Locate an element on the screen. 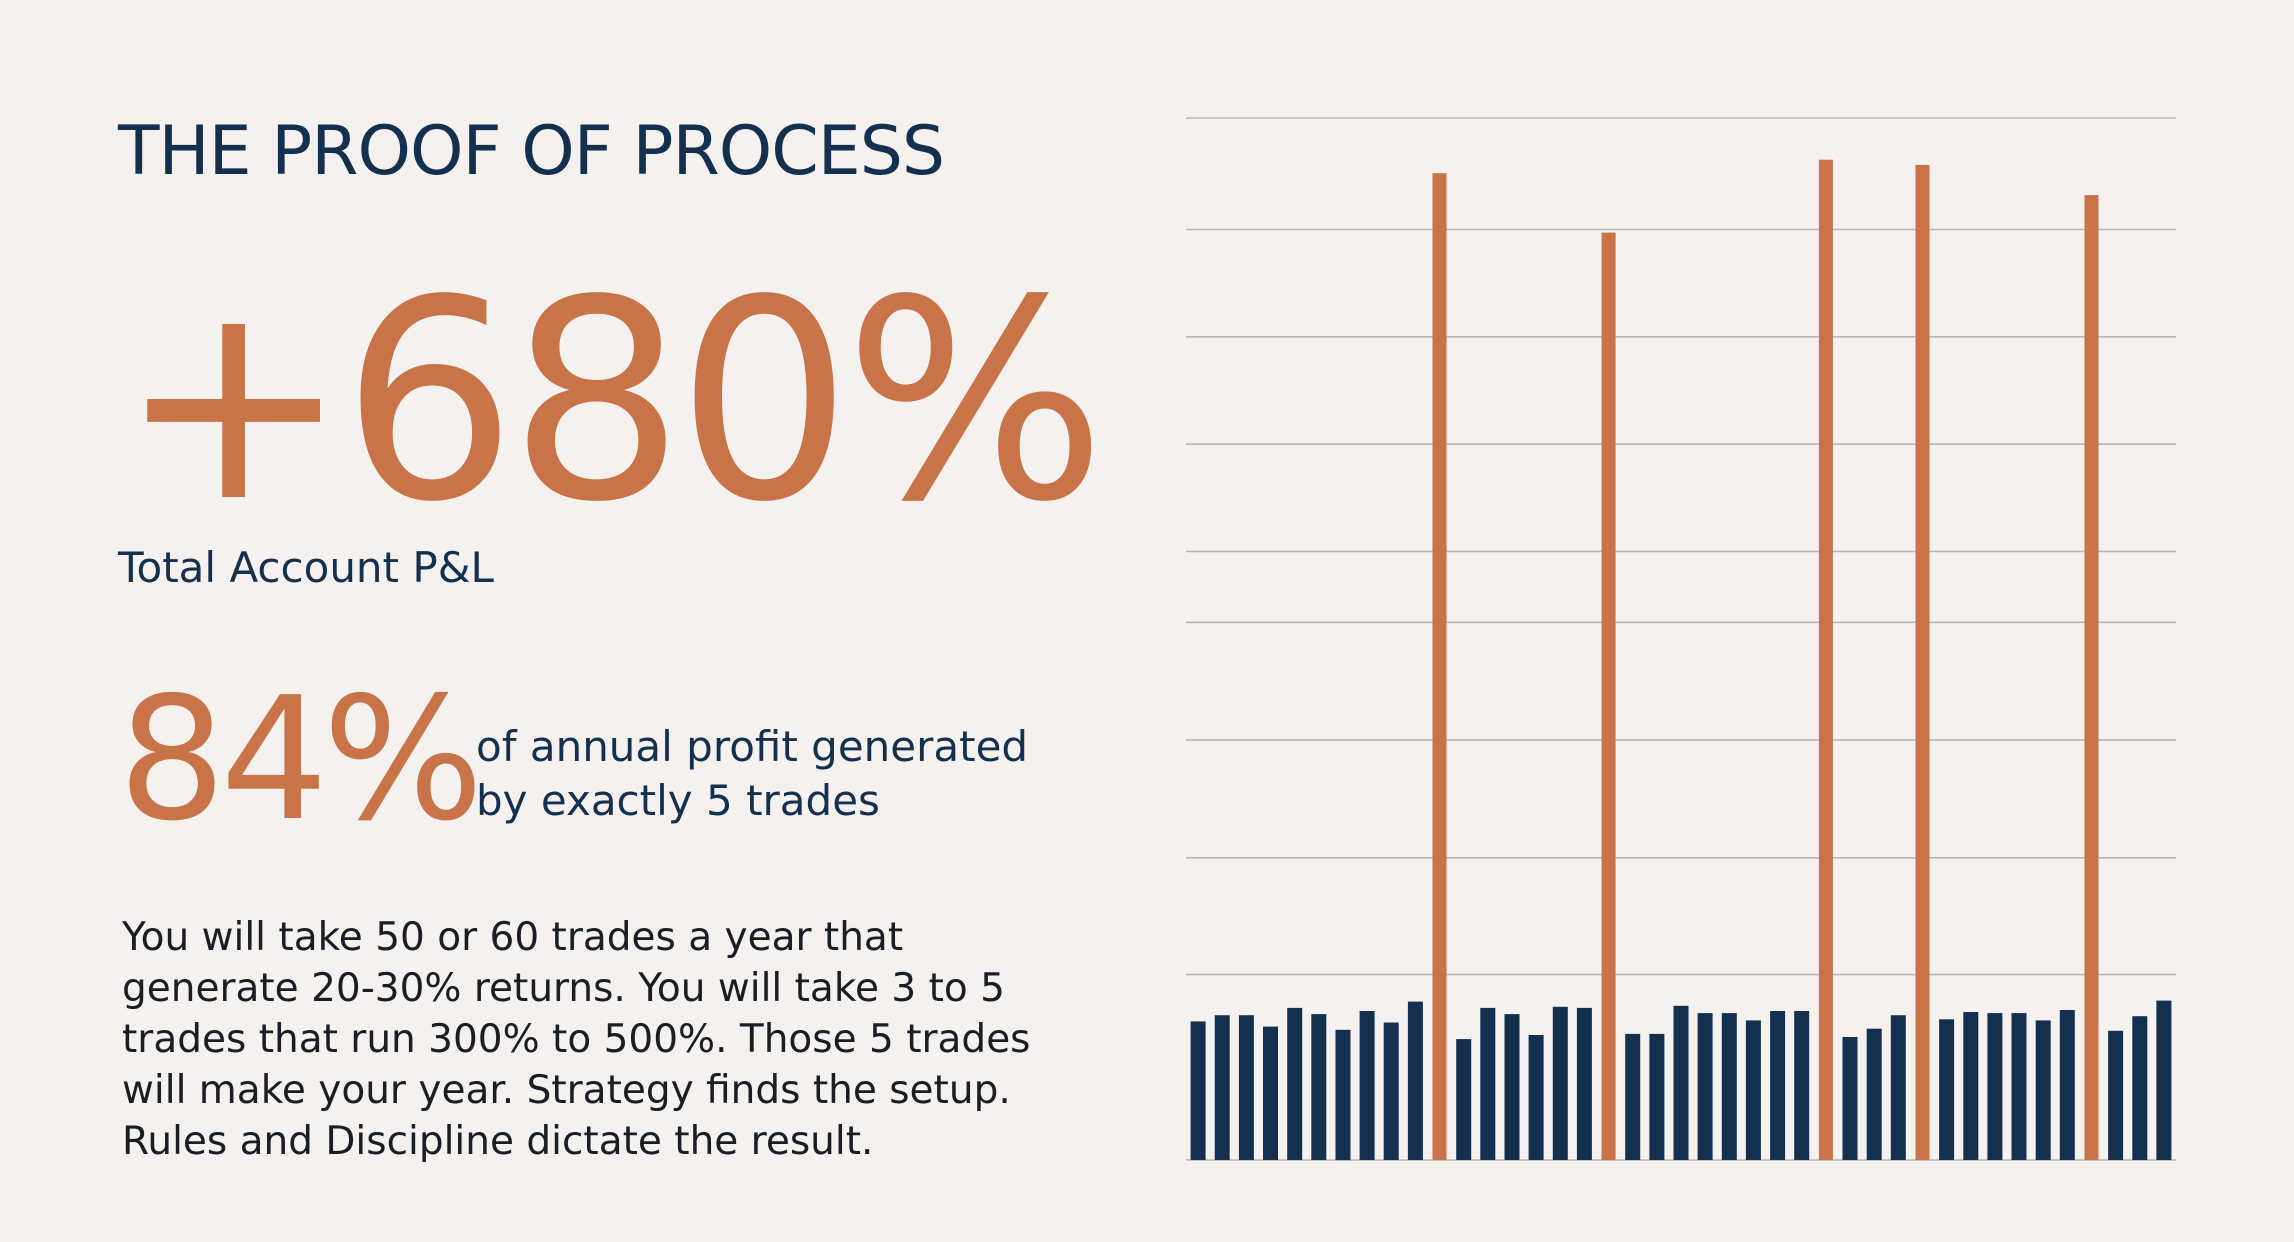 The height and width of the screenshot is (1242, 2294). profit-share-label-line2: by exactly 5 trades is located at coordinates (678, 800).